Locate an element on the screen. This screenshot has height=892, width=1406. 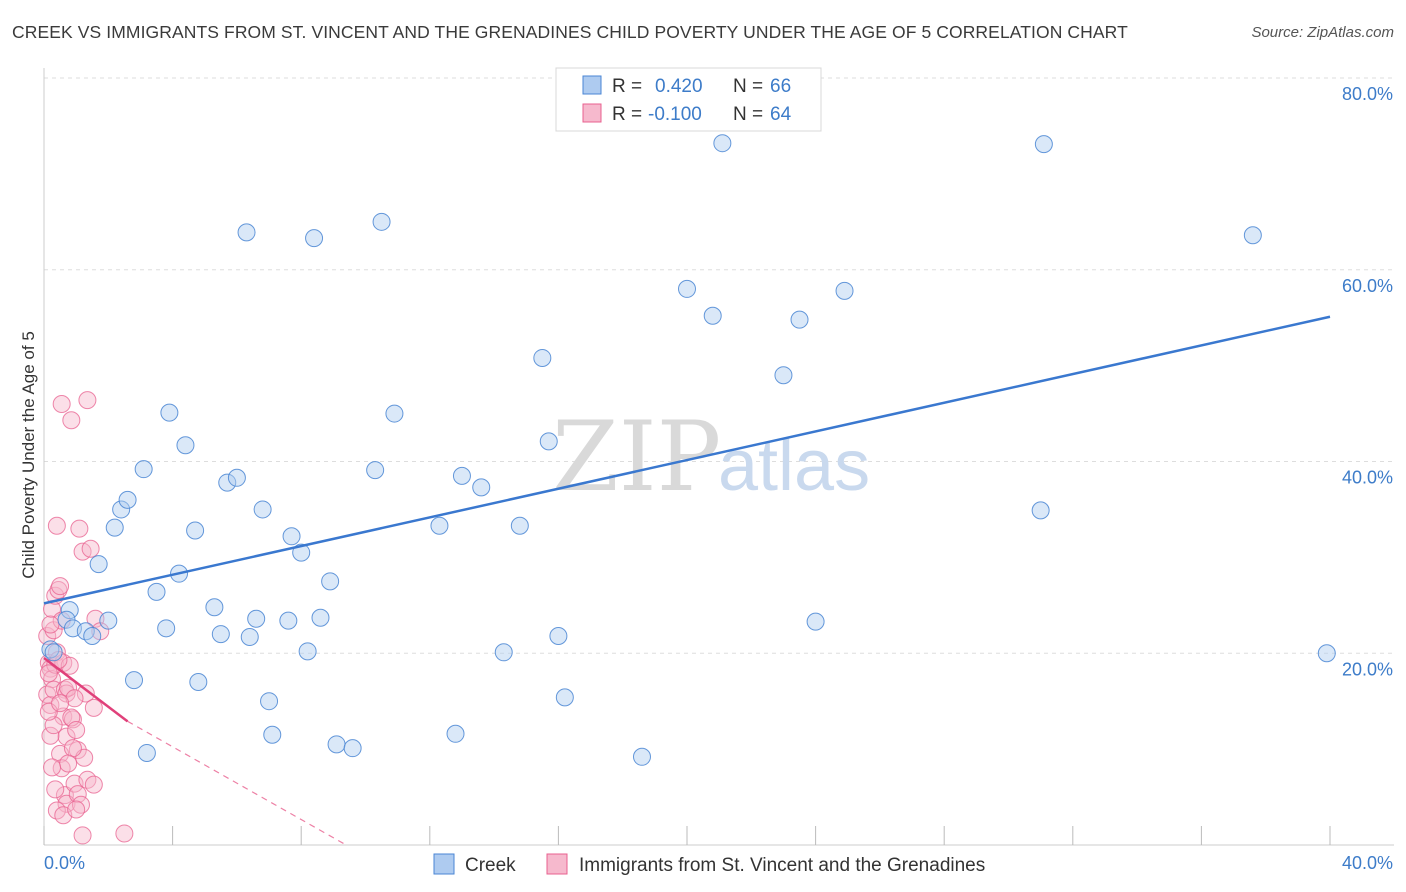
legend-immigrants-n-label: N = is located at coordinates (748, 114).